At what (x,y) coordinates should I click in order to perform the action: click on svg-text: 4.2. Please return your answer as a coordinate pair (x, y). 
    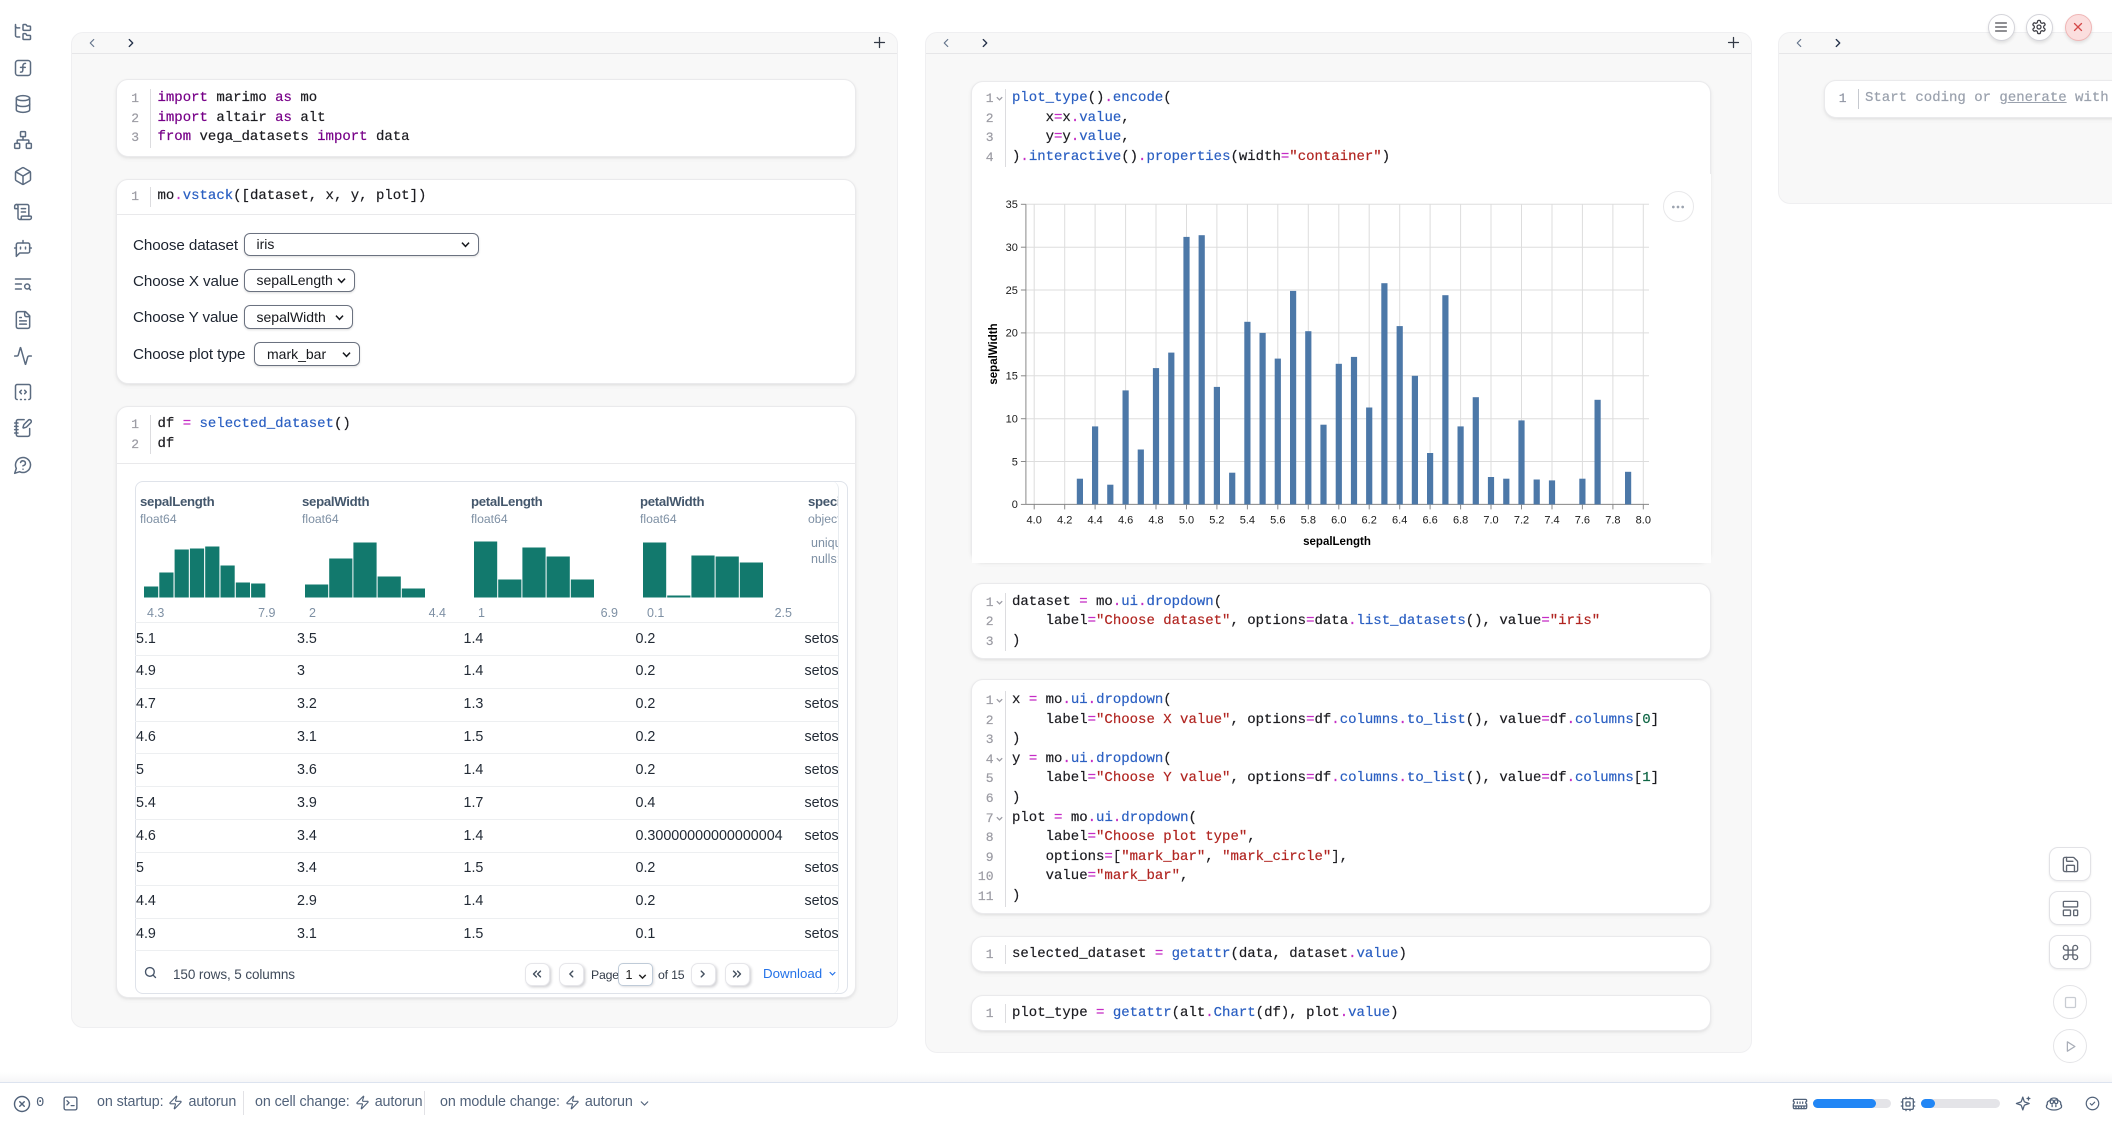
    Looking at the image, I should click on (1064, 520).